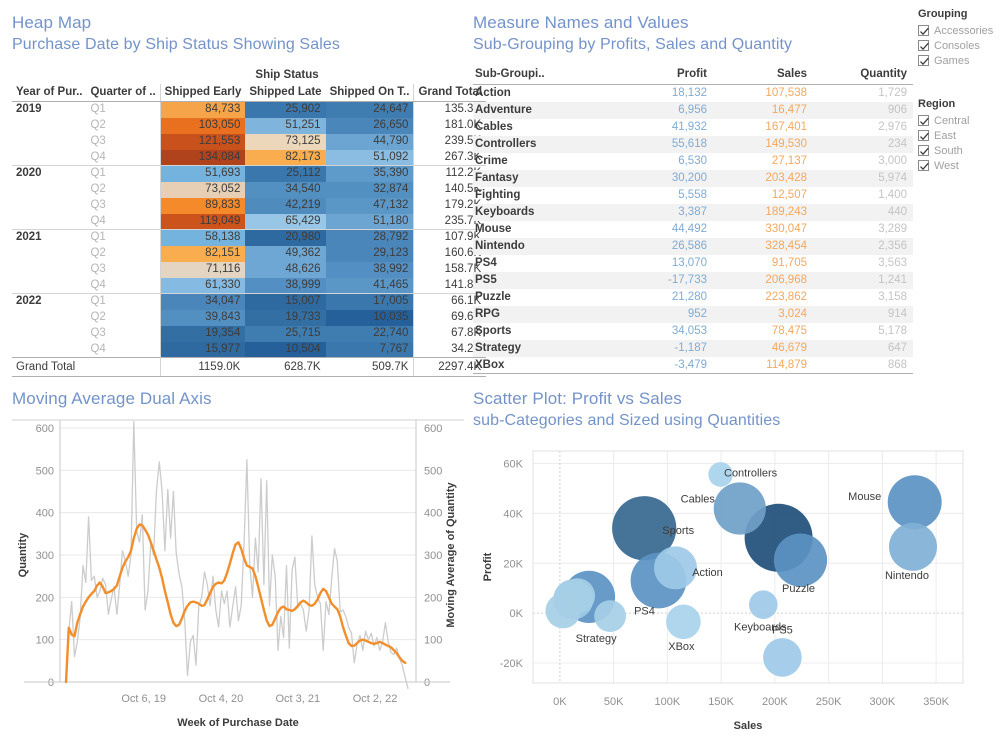  What do you see at coordinates (285, 157) in the screenshot?
I see `heatmap-value-cell: 82,173` at bounding box center [285, 157].